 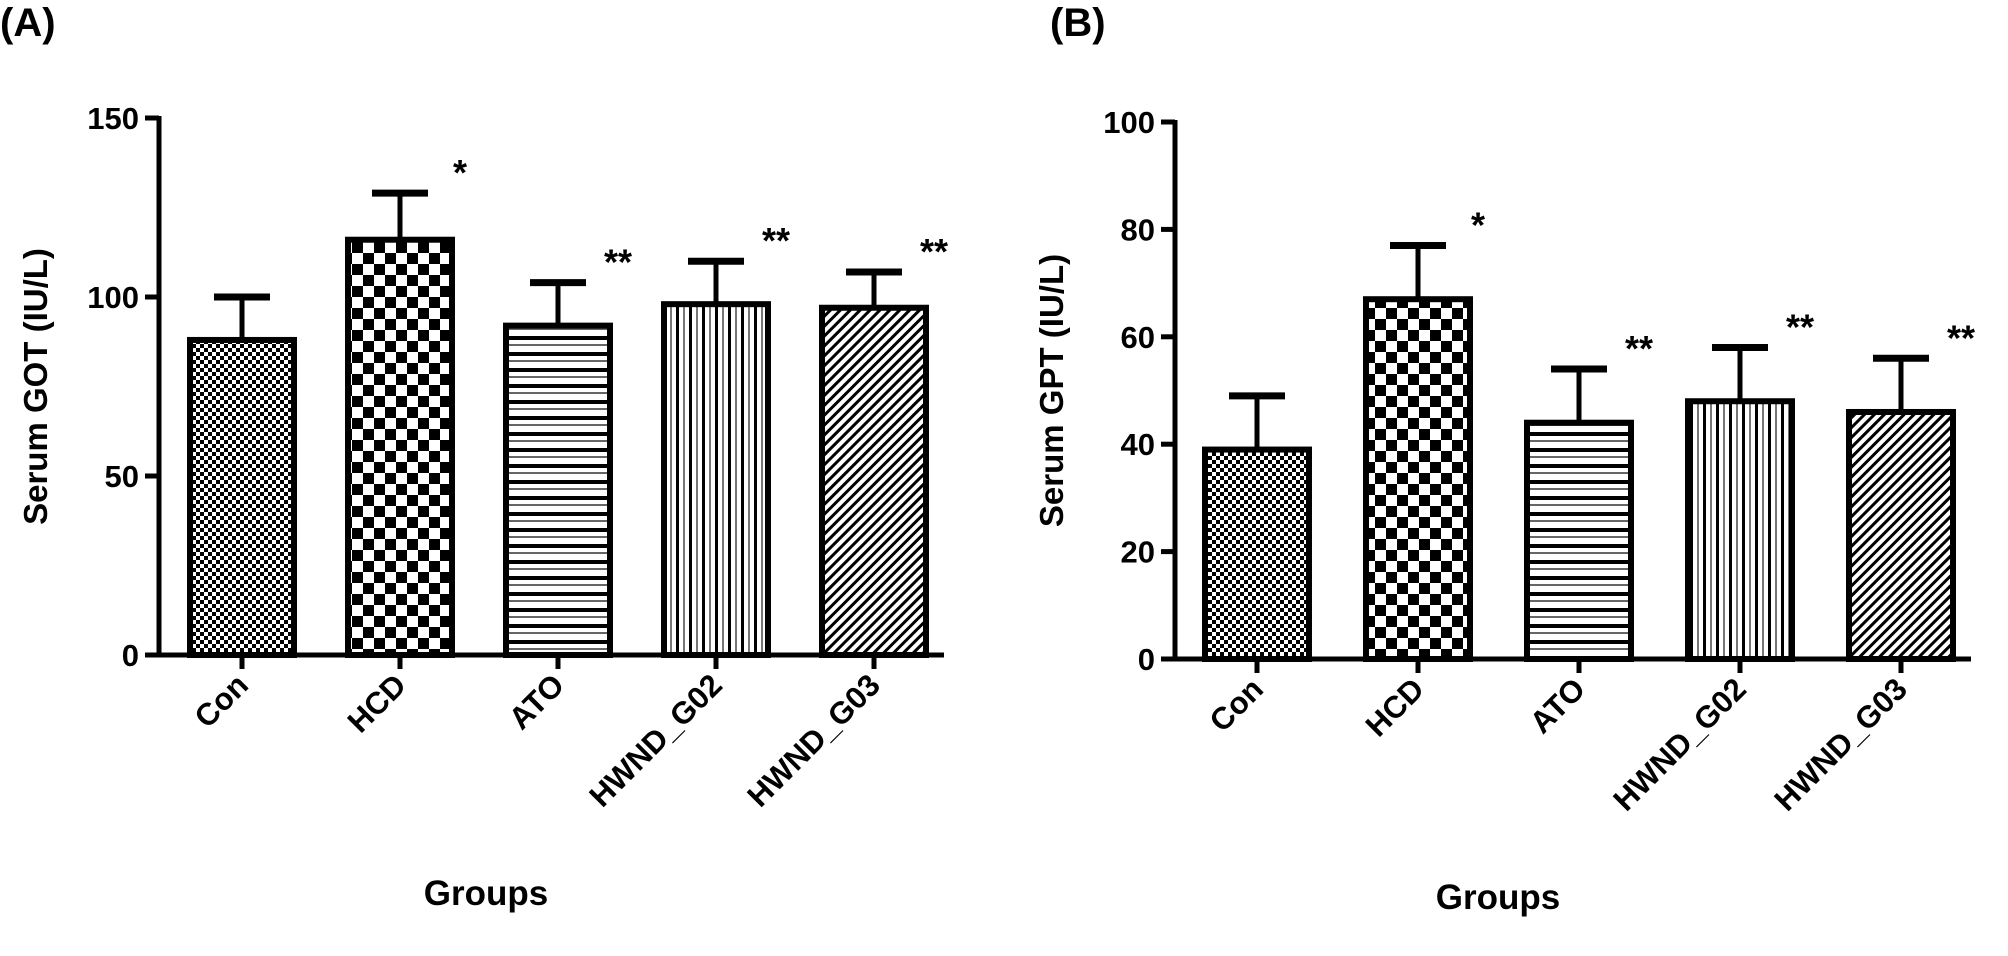 What do you see at coordinates (1138, 552) in the screenshot?
I see `y-tick-label: 20` at bounding box center [1138, 552].